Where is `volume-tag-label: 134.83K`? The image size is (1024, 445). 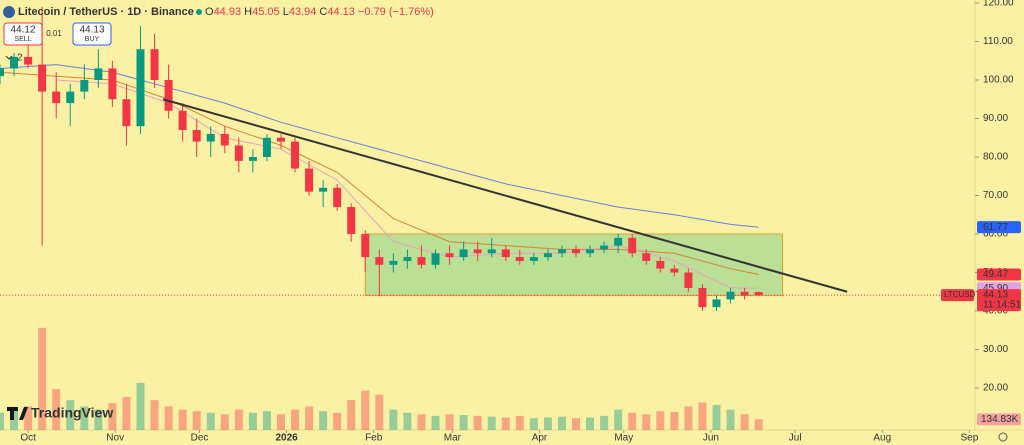
volume-tag-label: 134.83K is located at coordinates (1000, 419).